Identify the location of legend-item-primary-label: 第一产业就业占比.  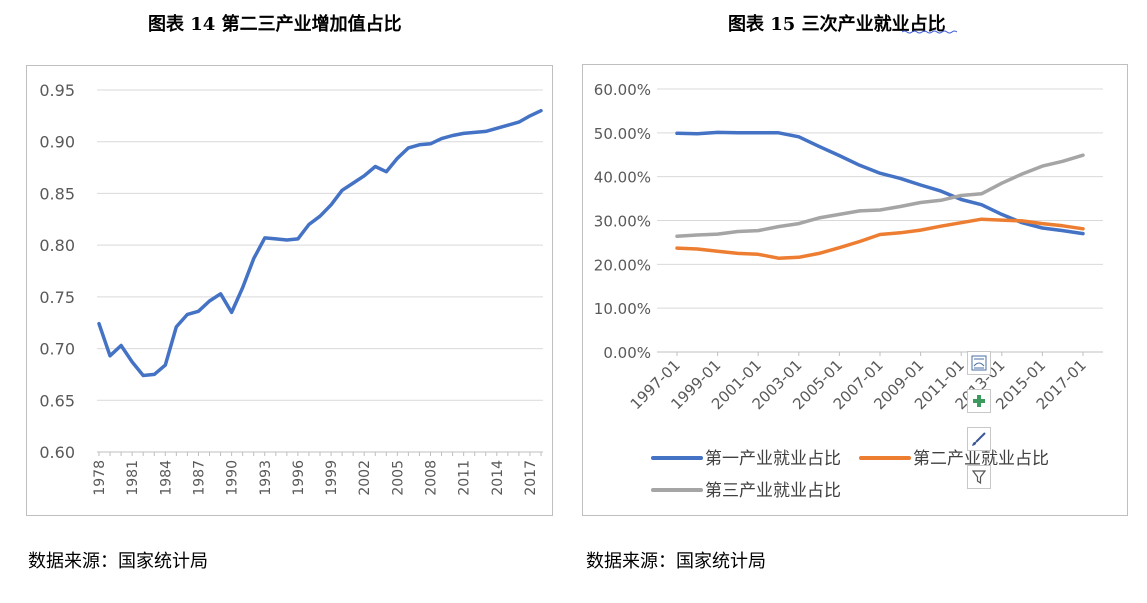
(773, 459).